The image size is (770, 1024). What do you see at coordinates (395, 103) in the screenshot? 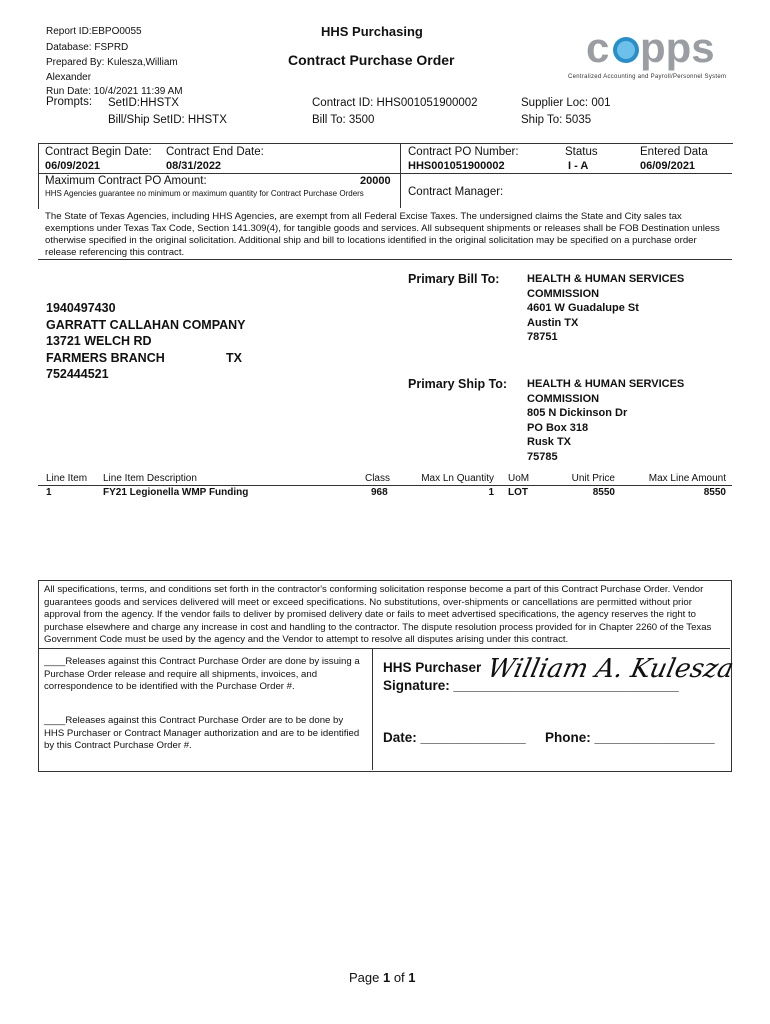
I see `prompt-contract-id: Contract ID: HHS001051900002` at bounding box center [395, 103].